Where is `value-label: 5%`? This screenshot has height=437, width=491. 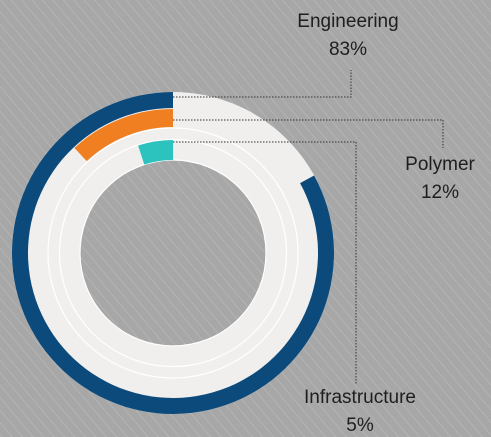 value-label: 5% is located at coordinates (360, 425).